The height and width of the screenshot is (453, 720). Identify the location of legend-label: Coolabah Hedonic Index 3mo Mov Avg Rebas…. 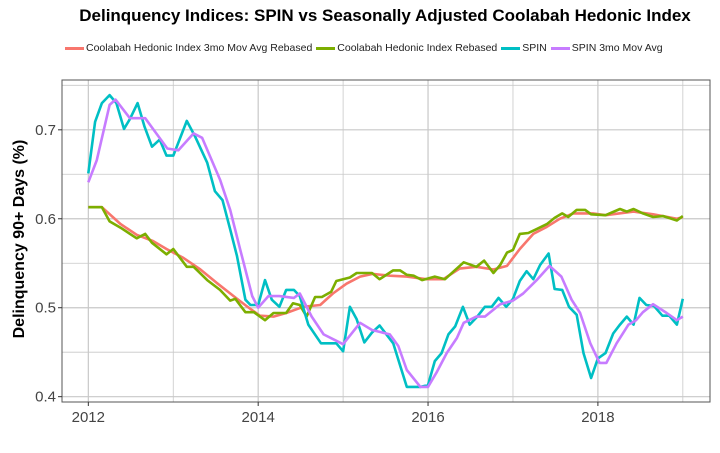
(199, 48).